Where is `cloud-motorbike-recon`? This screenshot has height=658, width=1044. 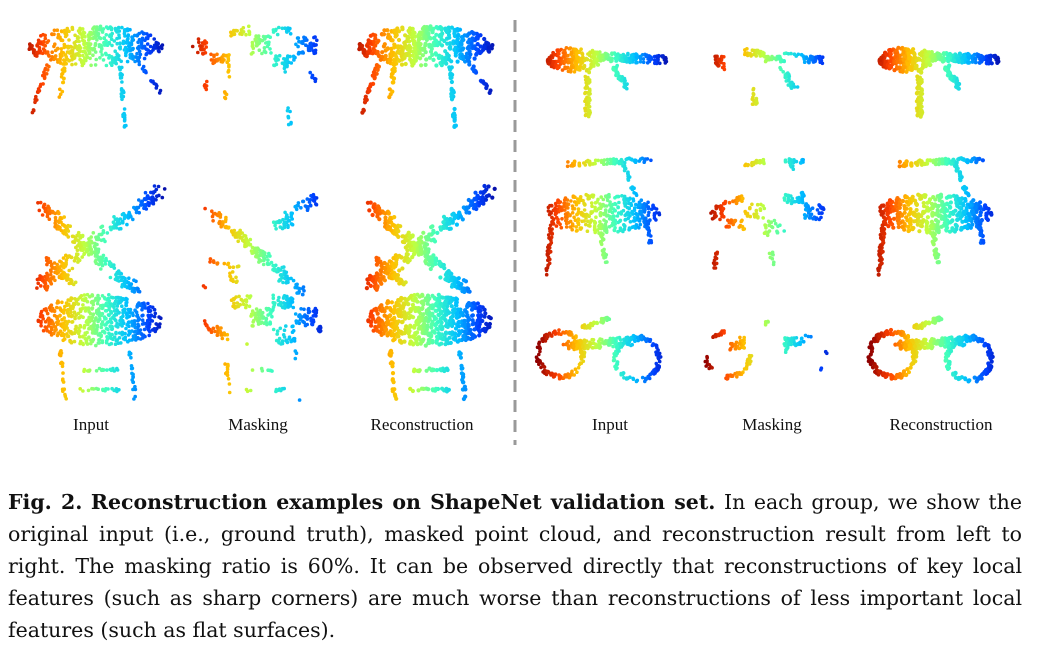
cloud-motorbike-recon is located at coordinates (930, 349).